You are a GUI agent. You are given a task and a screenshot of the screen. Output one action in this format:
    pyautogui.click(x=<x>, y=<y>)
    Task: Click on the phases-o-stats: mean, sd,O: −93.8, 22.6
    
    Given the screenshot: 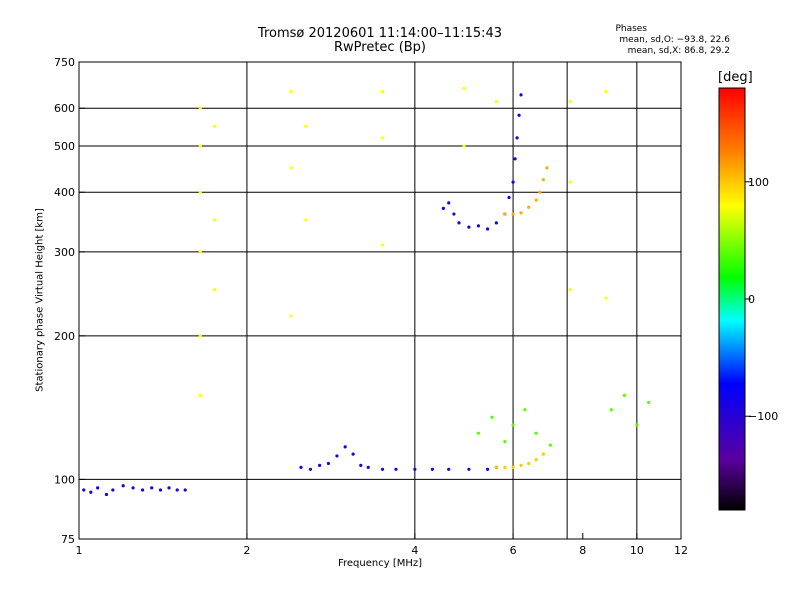 What is the action you would take?
    pyautogui.click(x=674, y=40)
    